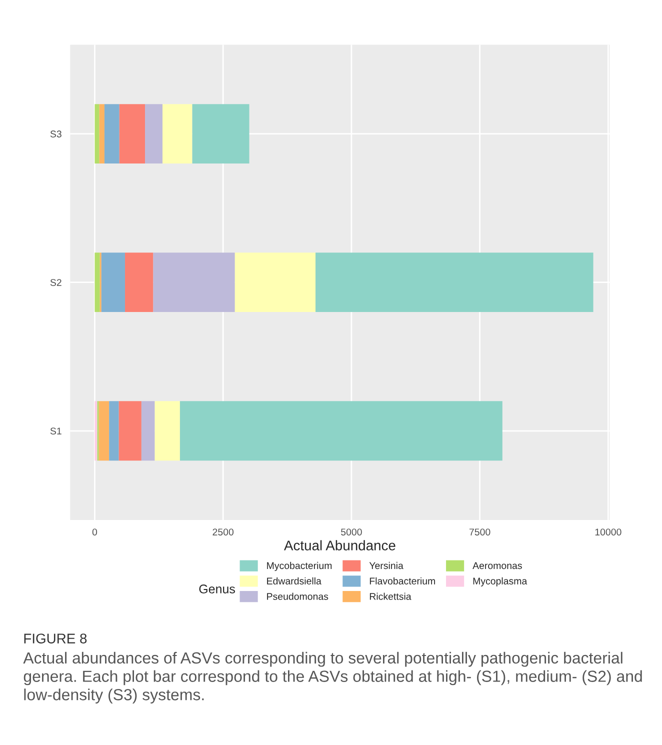  What do you see at coordinates (294, 580) in the screenshot?
I see `legend-label: Edwardsiella` at bounding box center [294, 580].